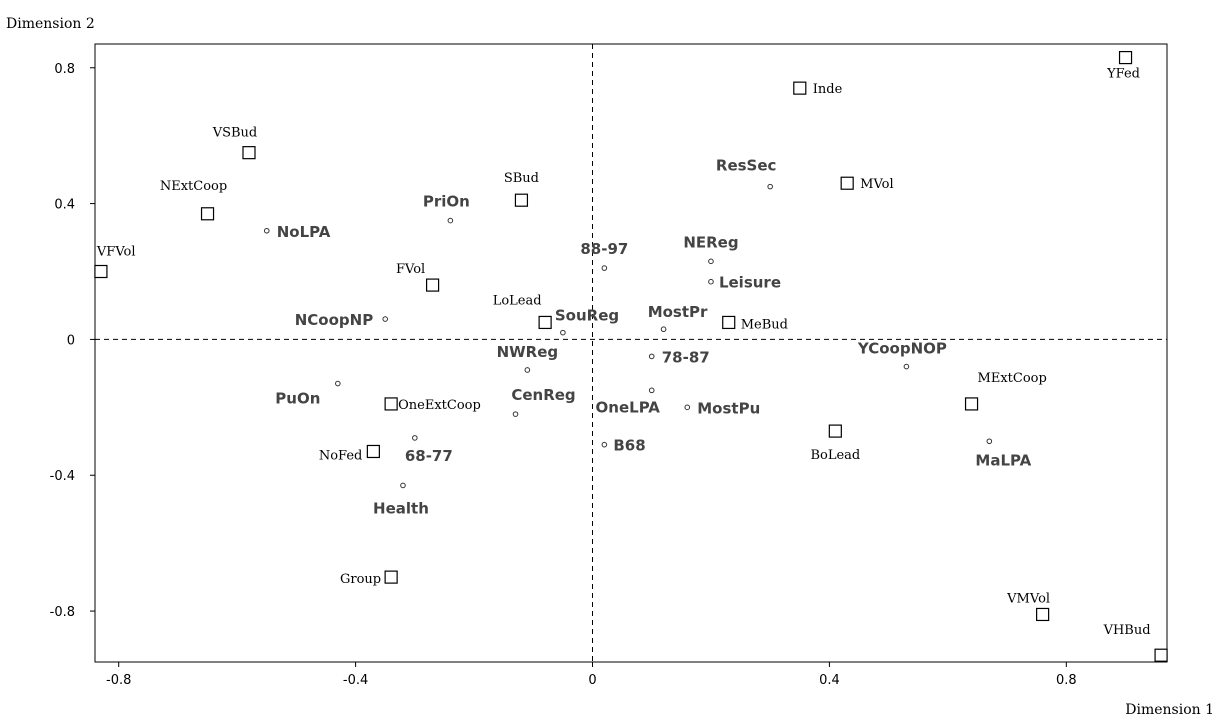 Image resolution: width=1222 pixels, height=718 pixels. I want to click on point-label: ResSec, so click(746, 166).